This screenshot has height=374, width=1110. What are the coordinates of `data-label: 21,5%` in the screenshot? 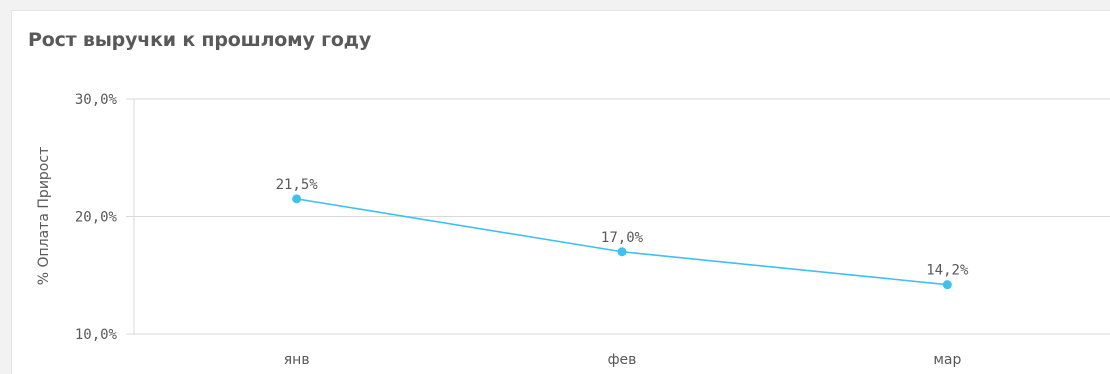 It's located at (297, 185).